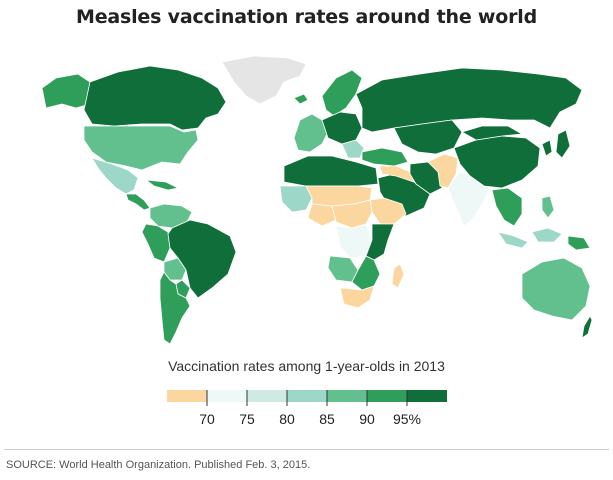 The height and width of the screenshot is (480, 613). Describe the element at coordinates (138, 202) in the screenshot. I see `region-central-america` at that location.